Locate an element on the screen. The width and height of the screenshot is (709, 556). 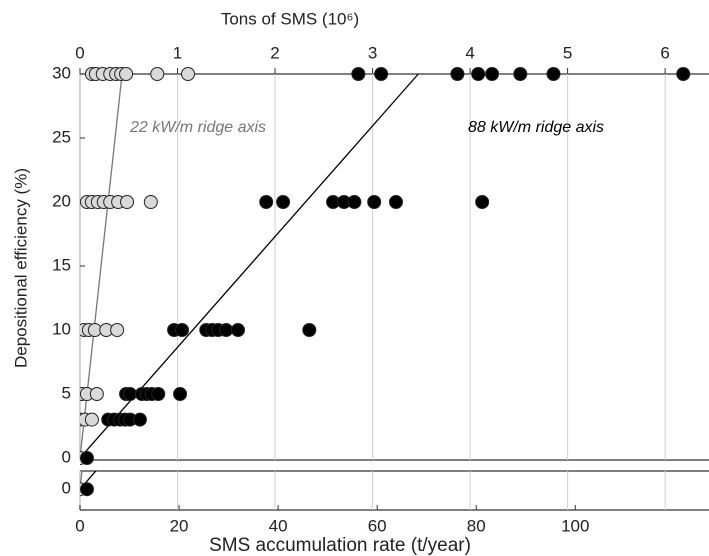
x2-tick-label: 6 is located at coordinates (664, 52).